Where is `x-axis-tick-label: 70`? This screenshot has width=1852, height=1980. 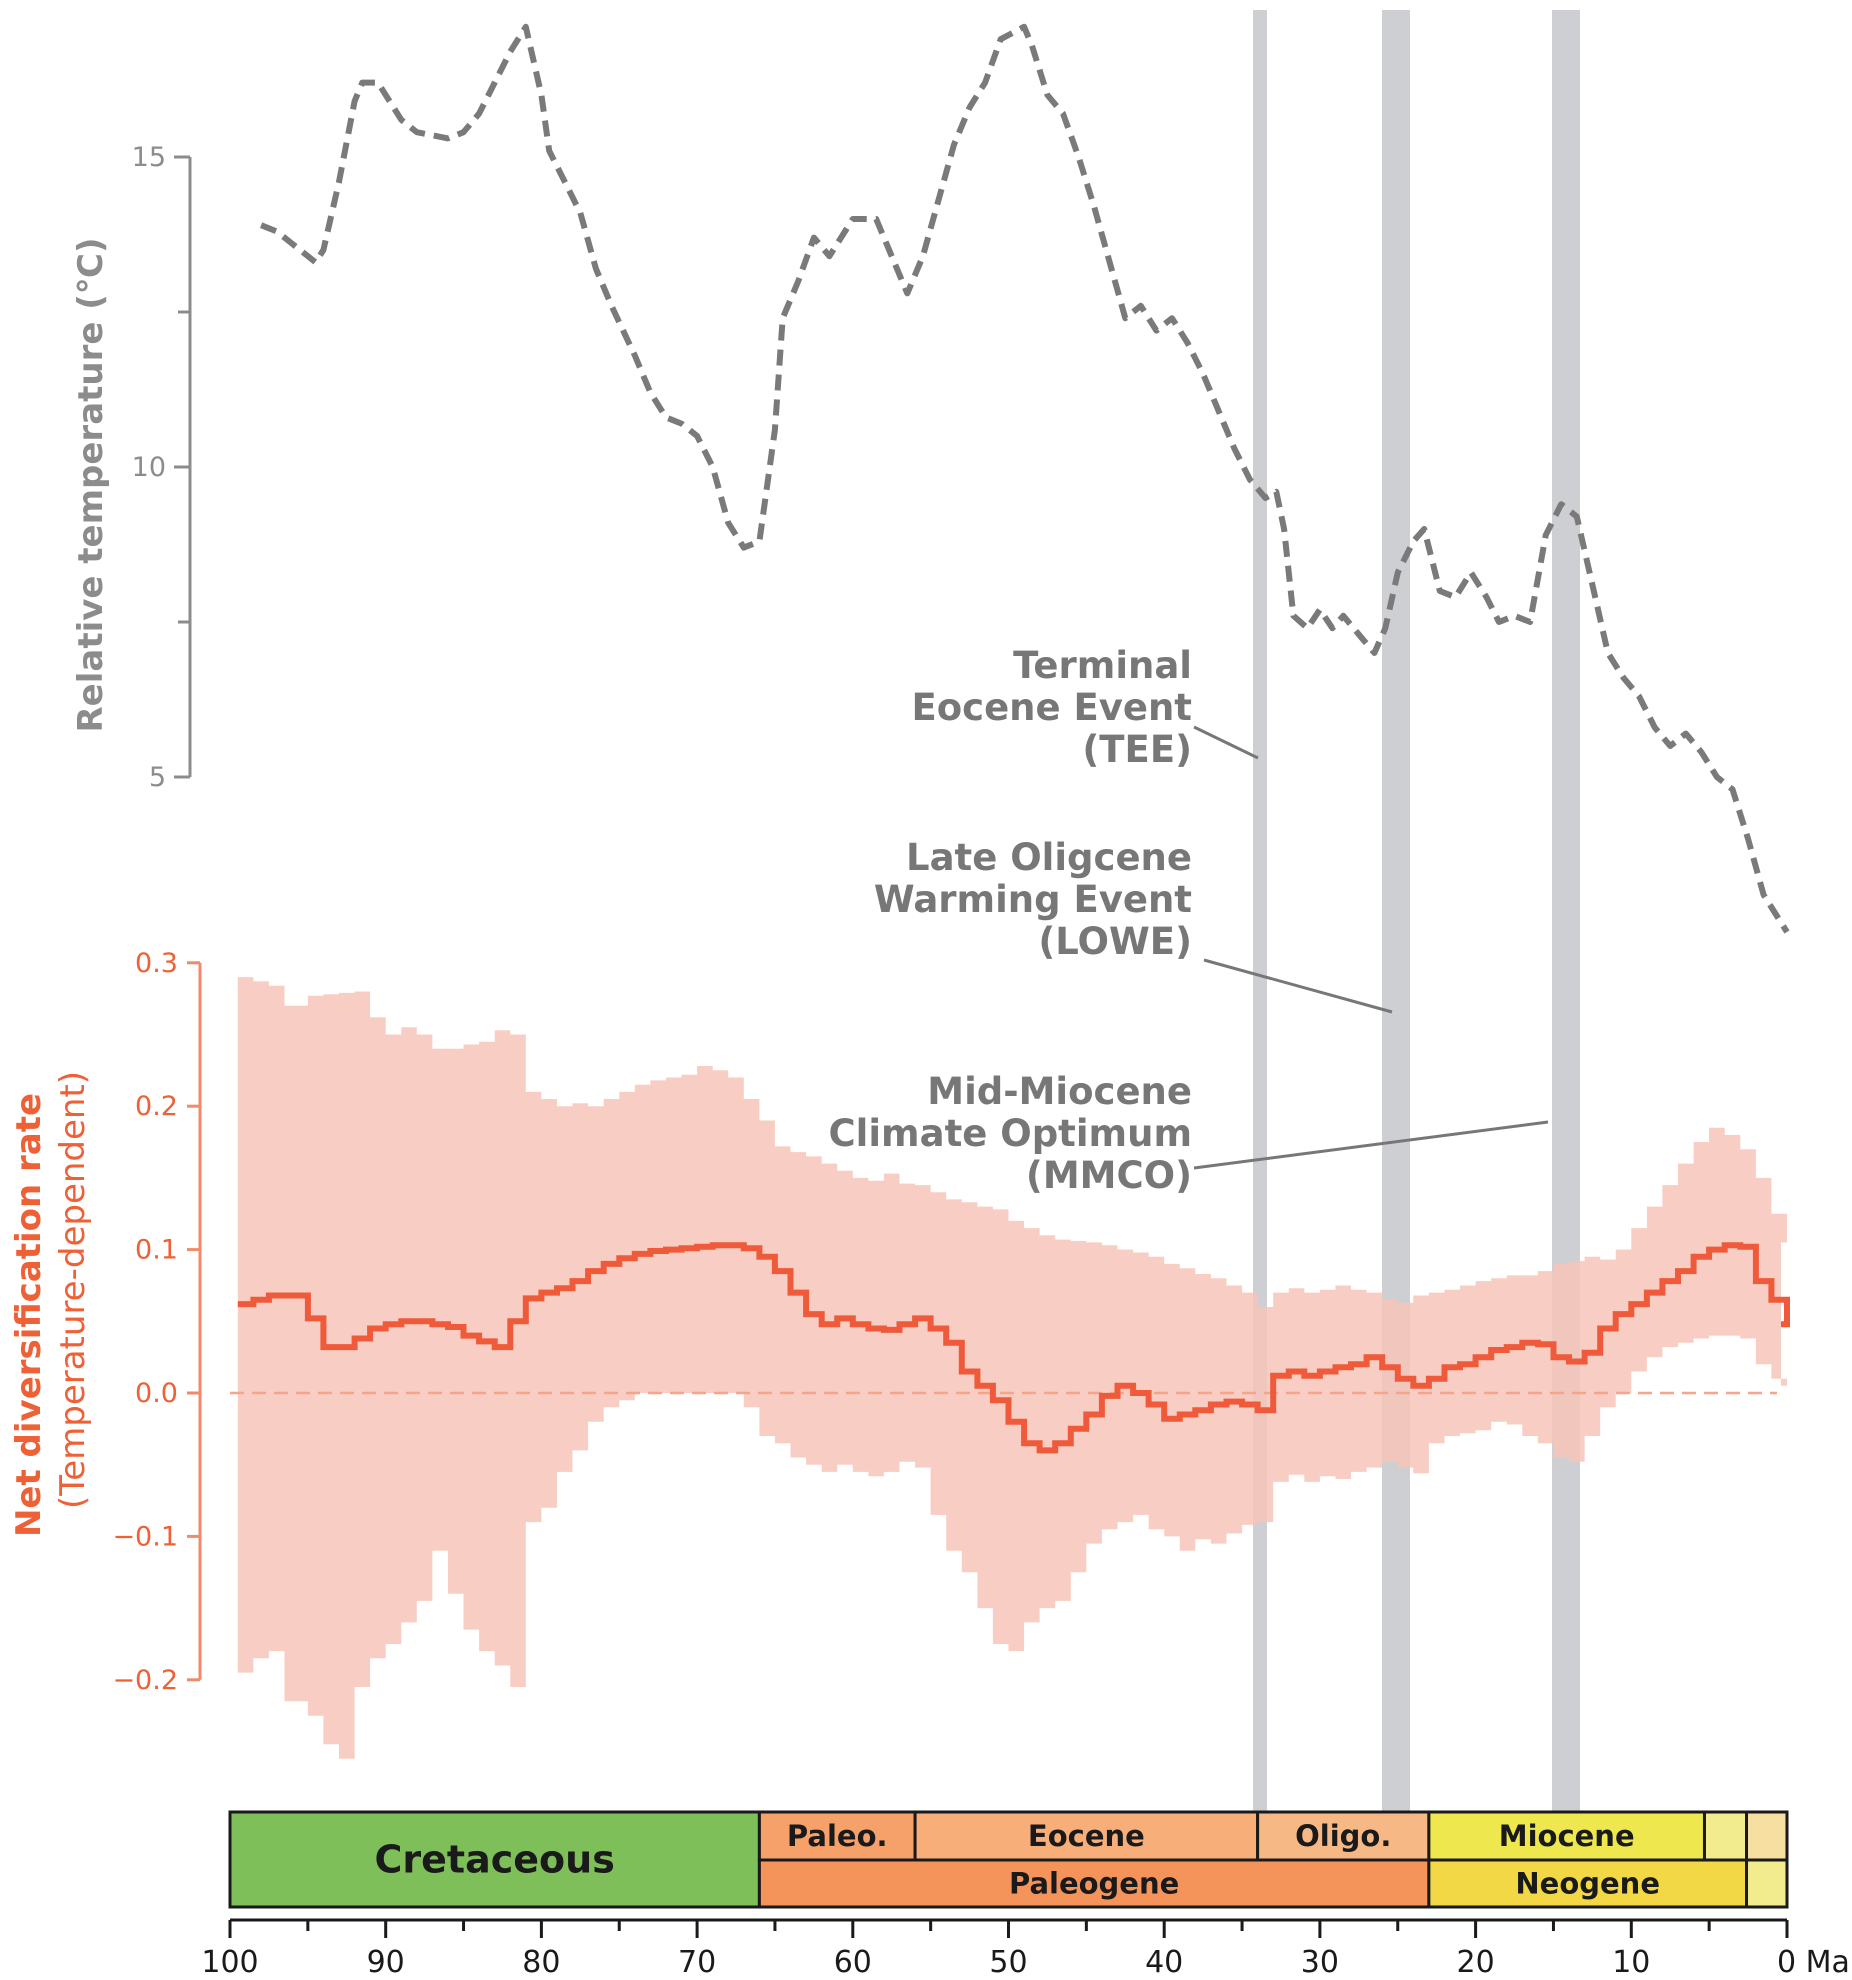 x-axis-tick-label: 70 is located at coordinates (697, 1962).